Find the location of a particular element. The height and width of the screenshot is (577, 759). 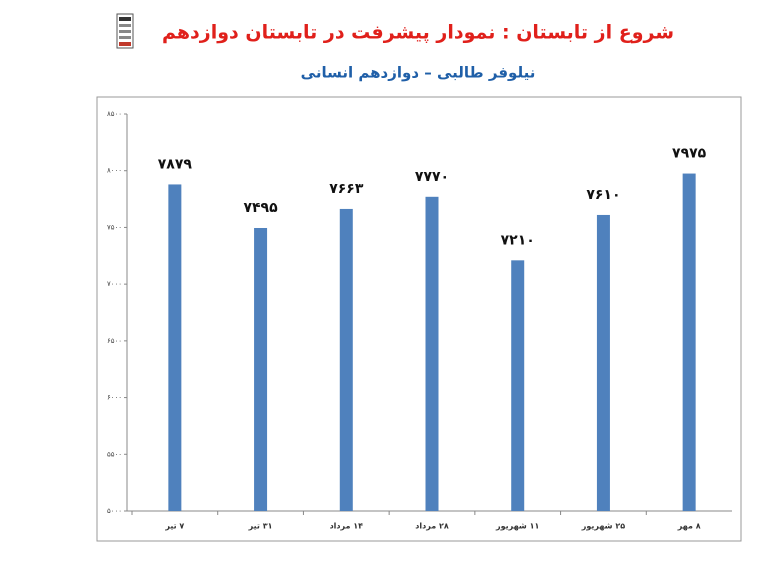

value-label: ۷۸۷۹ is located at coordinates (175, 164).